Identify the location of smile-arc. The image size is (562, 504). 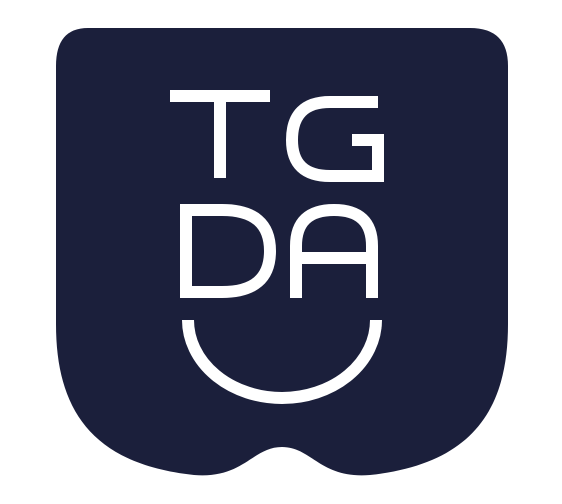
(282, 361).